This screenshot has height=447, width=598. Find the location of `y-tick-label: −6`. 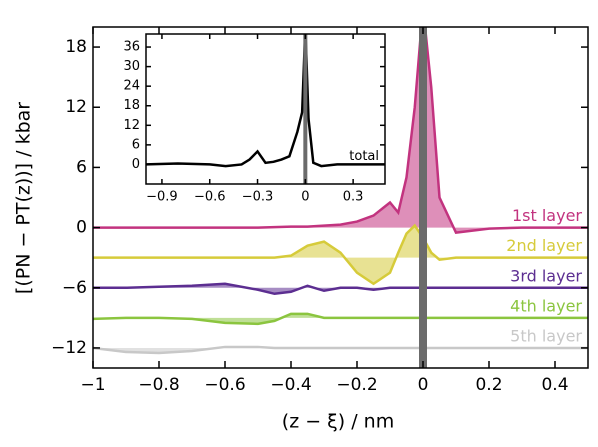

y-tick-label: −6 is located at coordinates (74, 288).